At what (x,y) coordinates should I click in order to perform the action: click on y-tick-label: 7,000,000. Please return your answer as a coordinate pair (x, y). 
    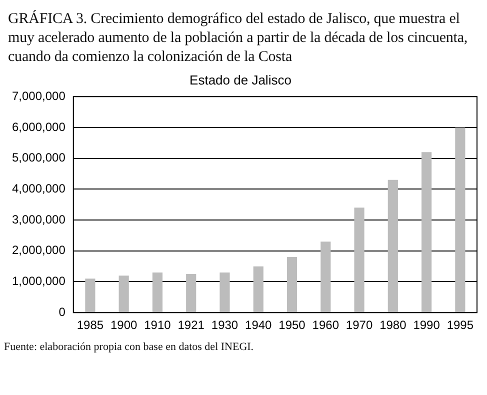
    Looking at the image, I should click on (39, 95).